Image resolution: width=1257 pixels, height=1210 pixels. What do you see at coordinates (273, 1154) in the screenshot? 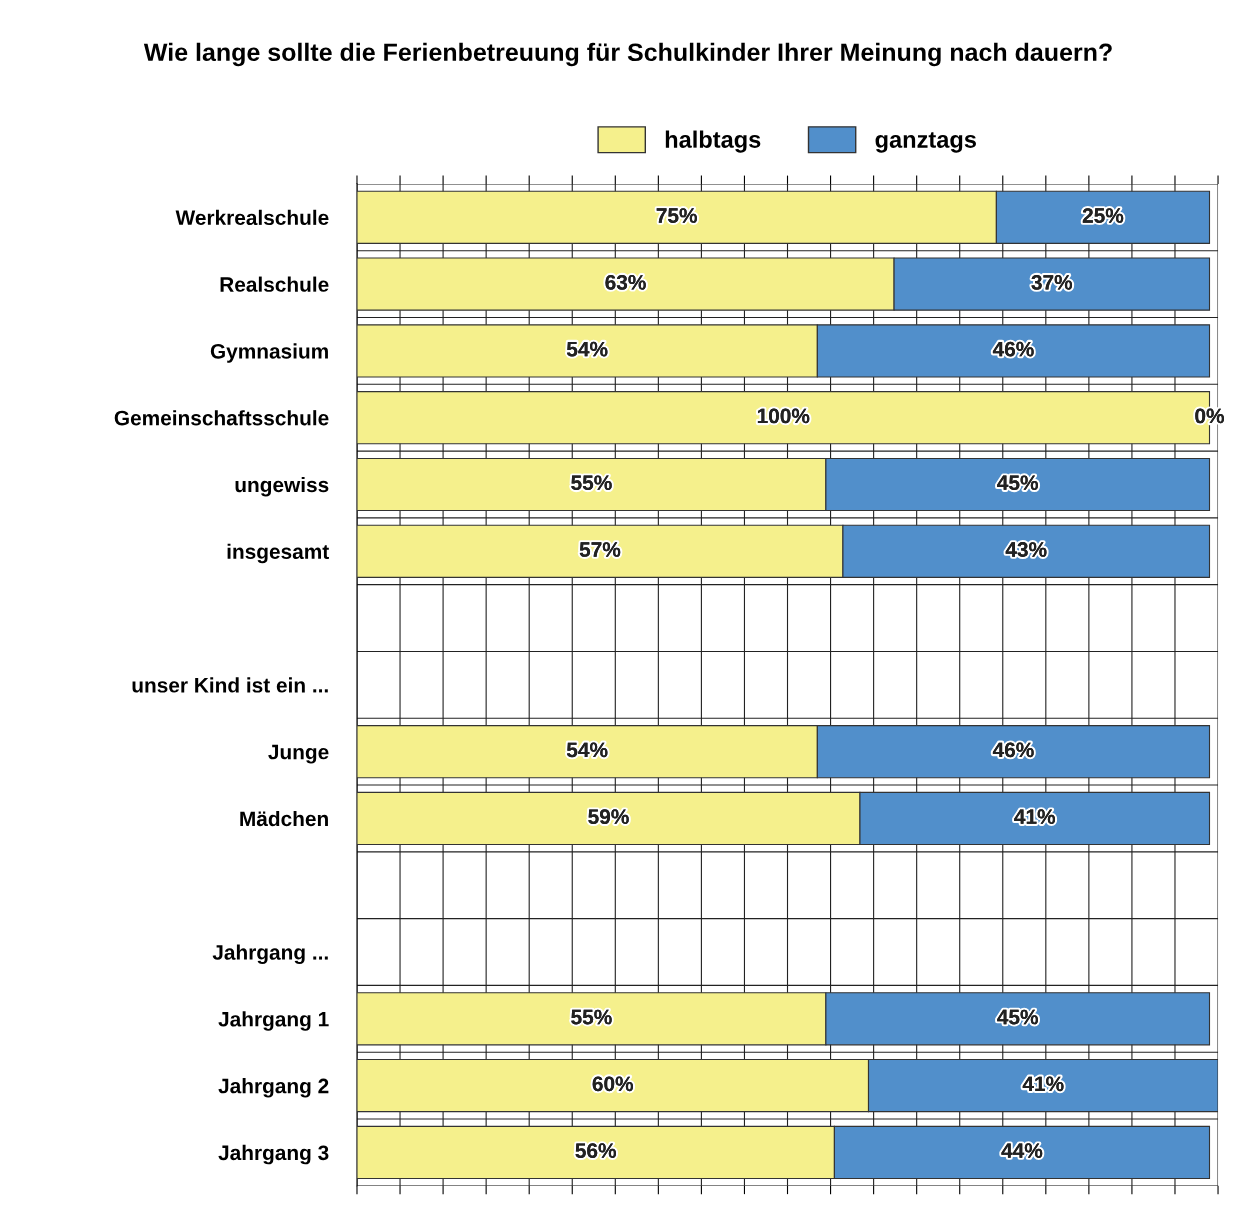
I see `y-tick-label: Jahrgang 3` at bounding box center [273, 1154].